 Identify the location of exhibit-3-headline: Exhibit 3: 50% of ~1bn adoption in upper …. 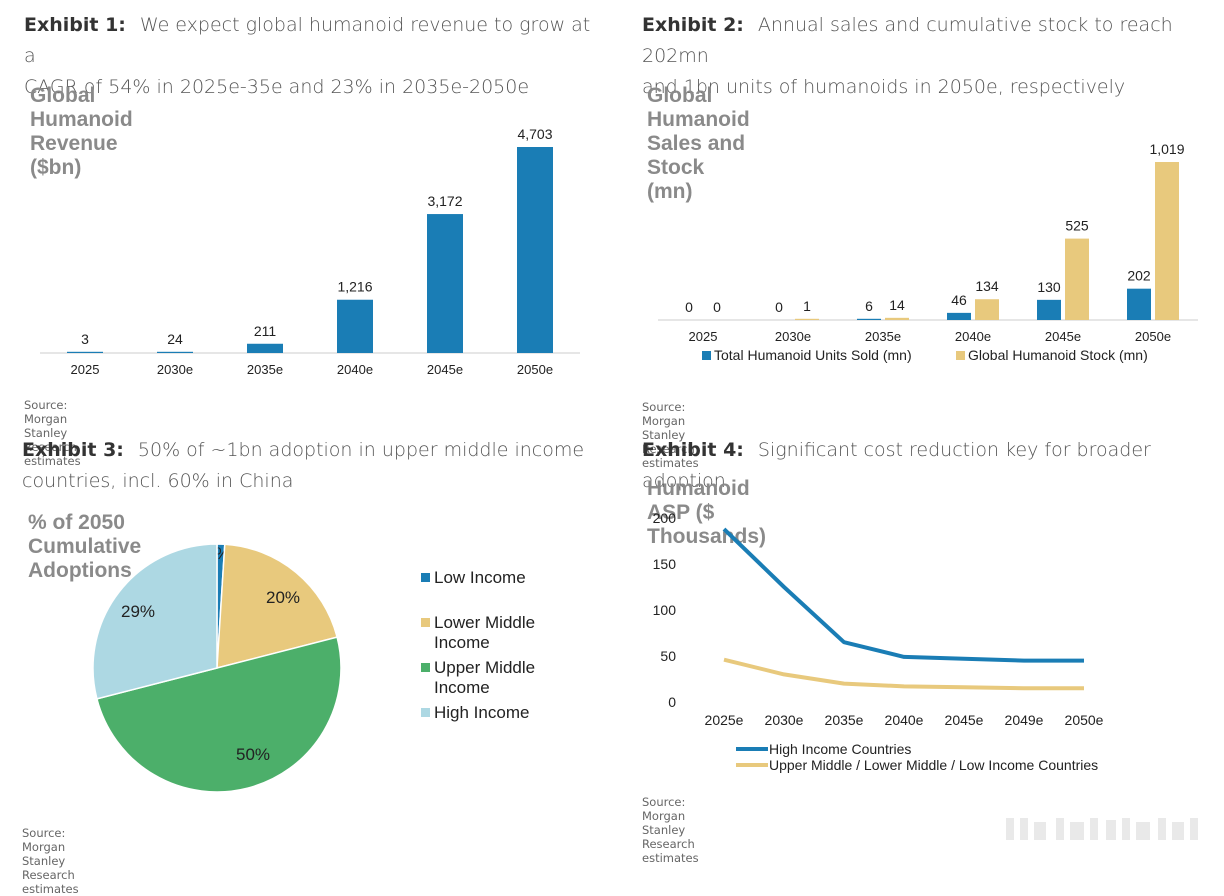
(312, 466).